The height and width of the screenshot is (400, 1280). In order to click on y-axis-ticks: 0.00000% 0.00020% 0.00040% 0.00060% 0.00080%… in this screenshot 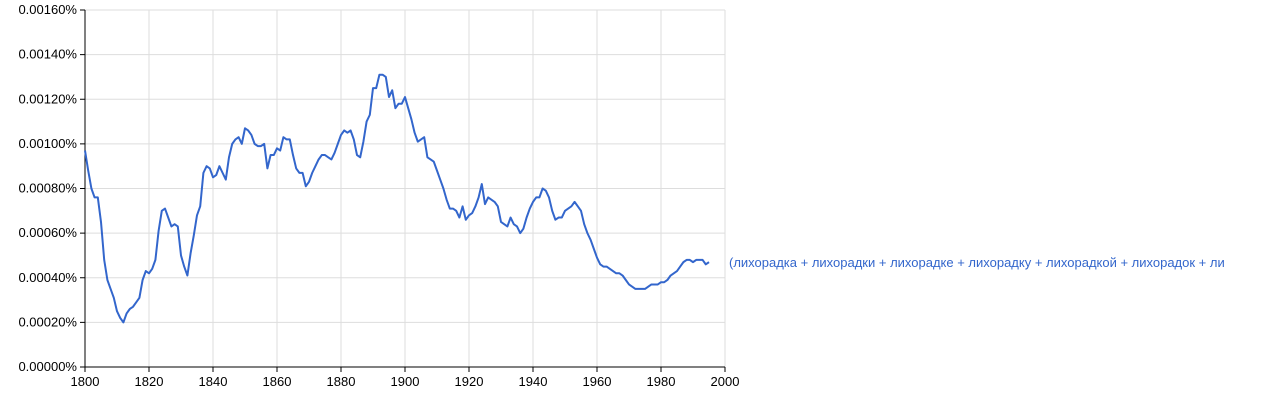, I will do `click(51, 188)`.